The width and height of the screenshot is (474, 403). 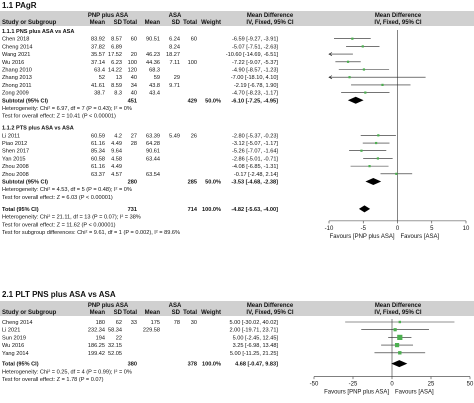 I want to click on panel1-row-ci: -5.07 [-7.51, -2.63], so click(x=255, y=47).